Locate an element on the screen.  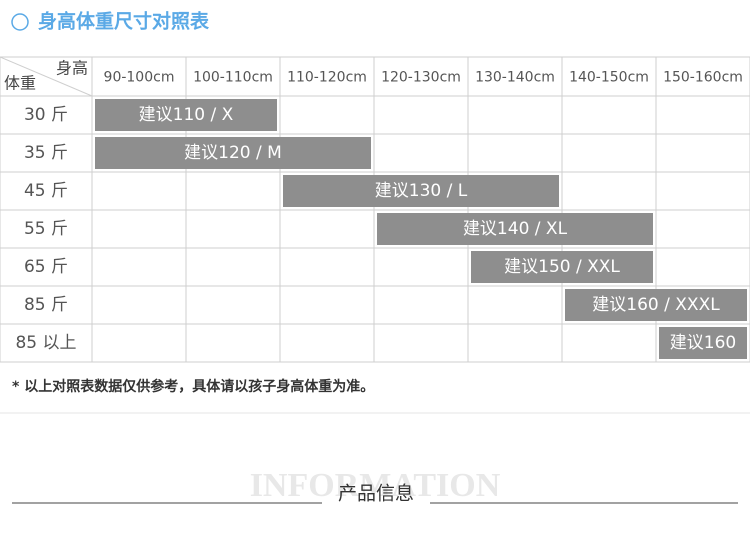
row-label: 85 以上 is located at coordinates (45, 343).